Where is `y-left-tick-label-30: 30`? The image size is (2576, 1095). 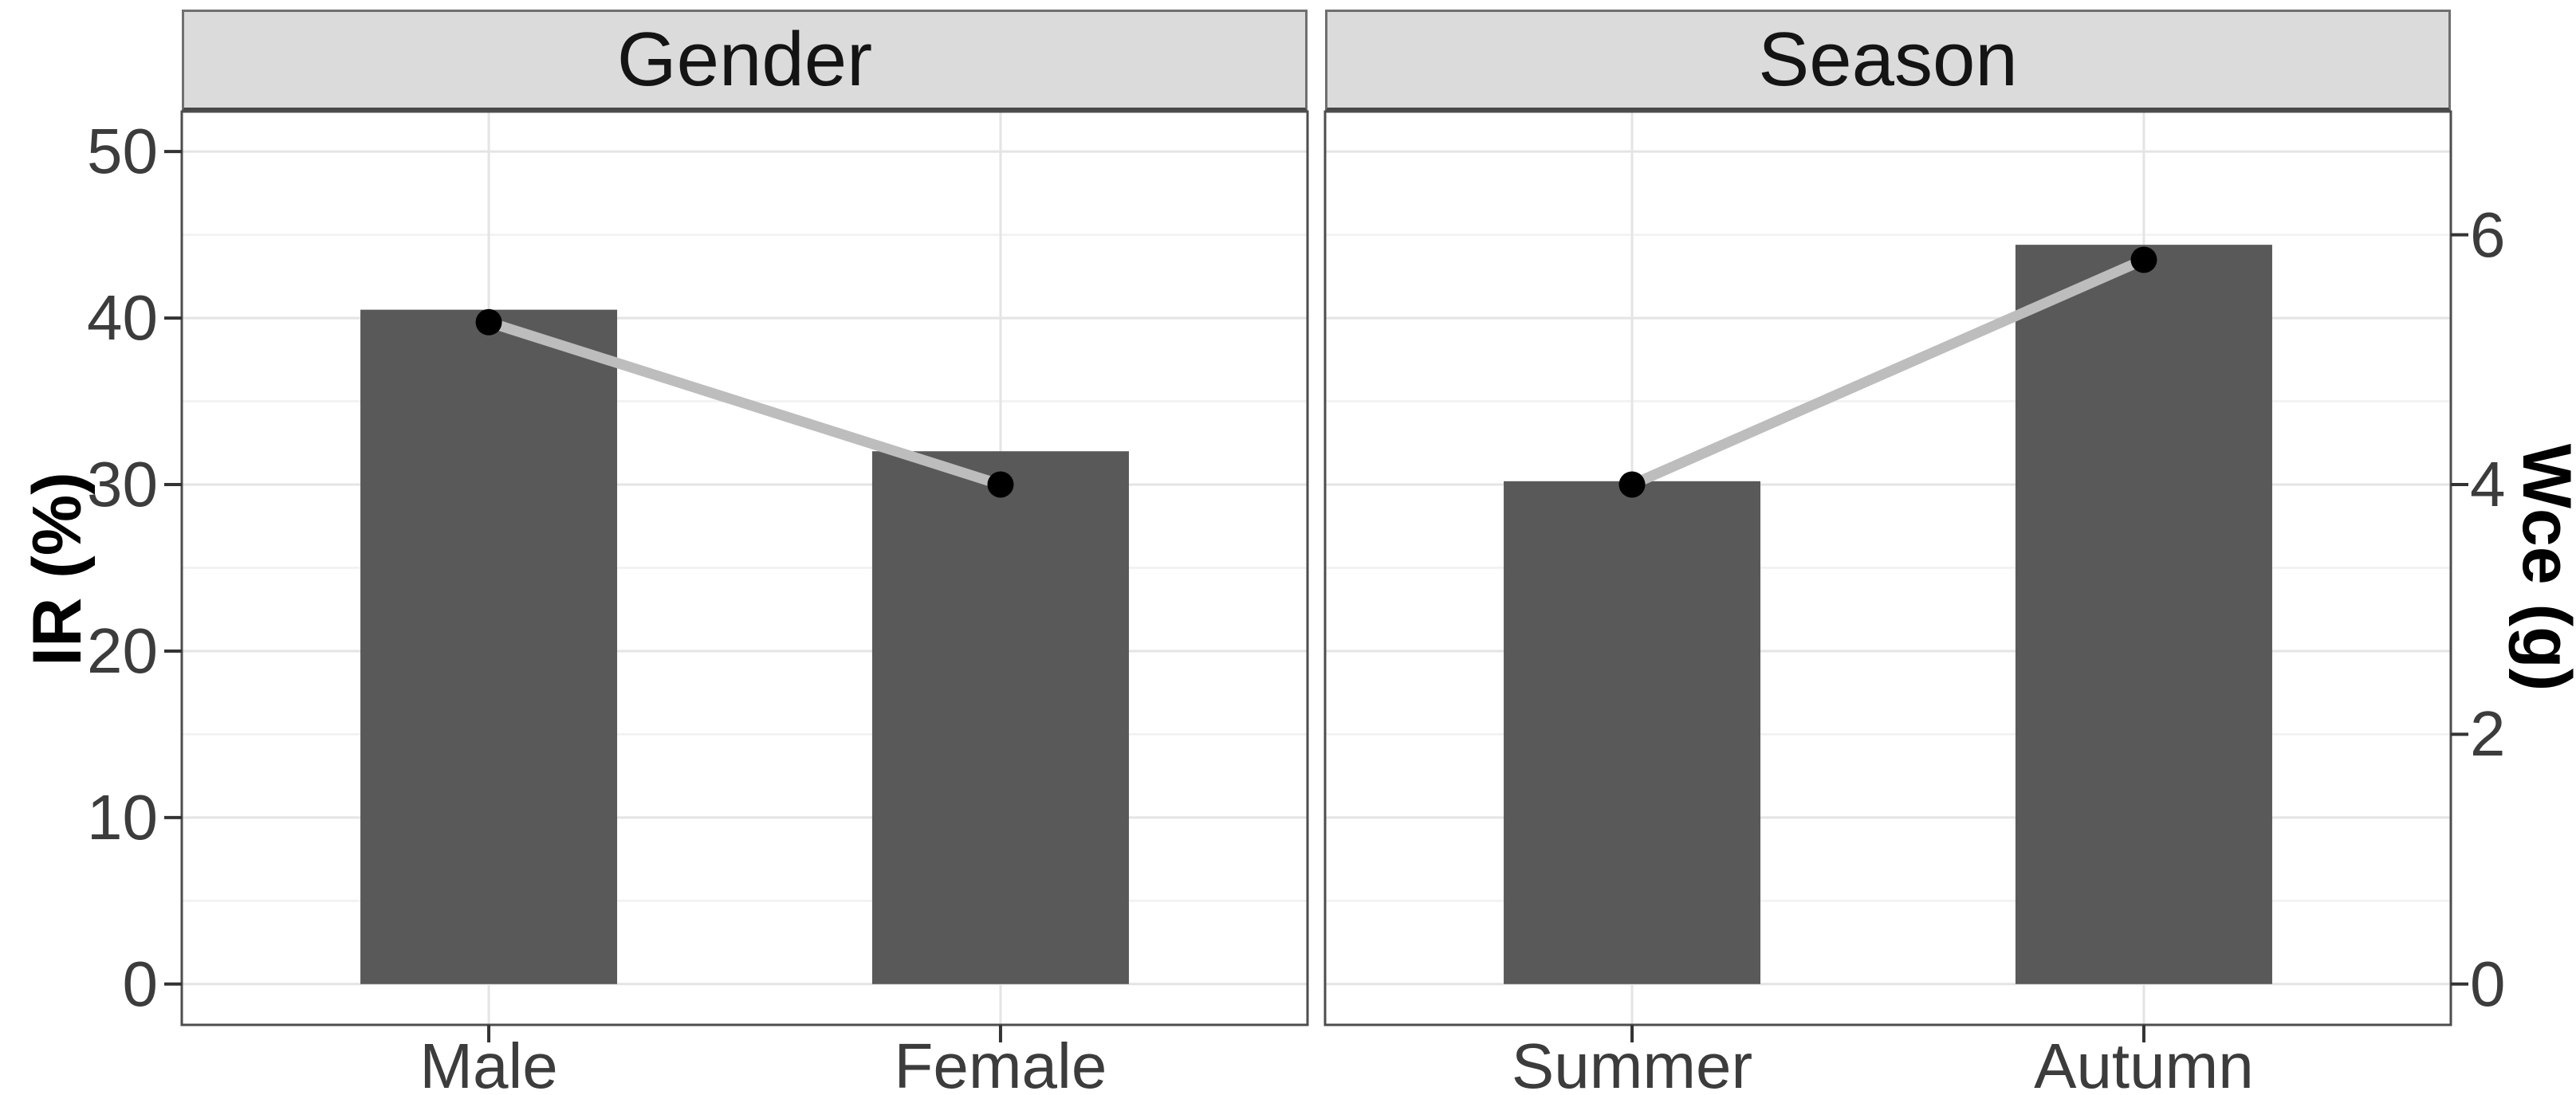
y-left-tick-label-30: 30 is located at coordinates (123, 484).